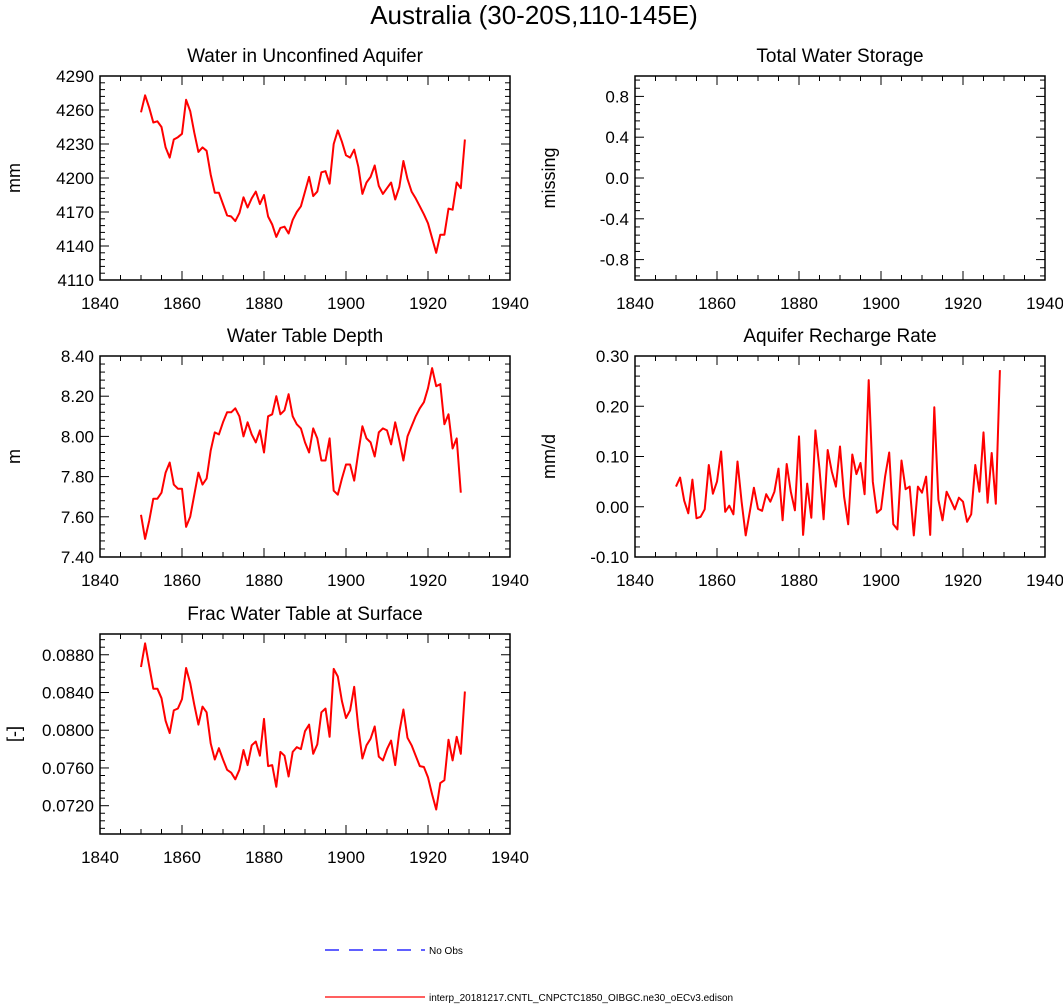  I want to click on panel-title: Aquifer Recharge Rate, so click(839, 336).